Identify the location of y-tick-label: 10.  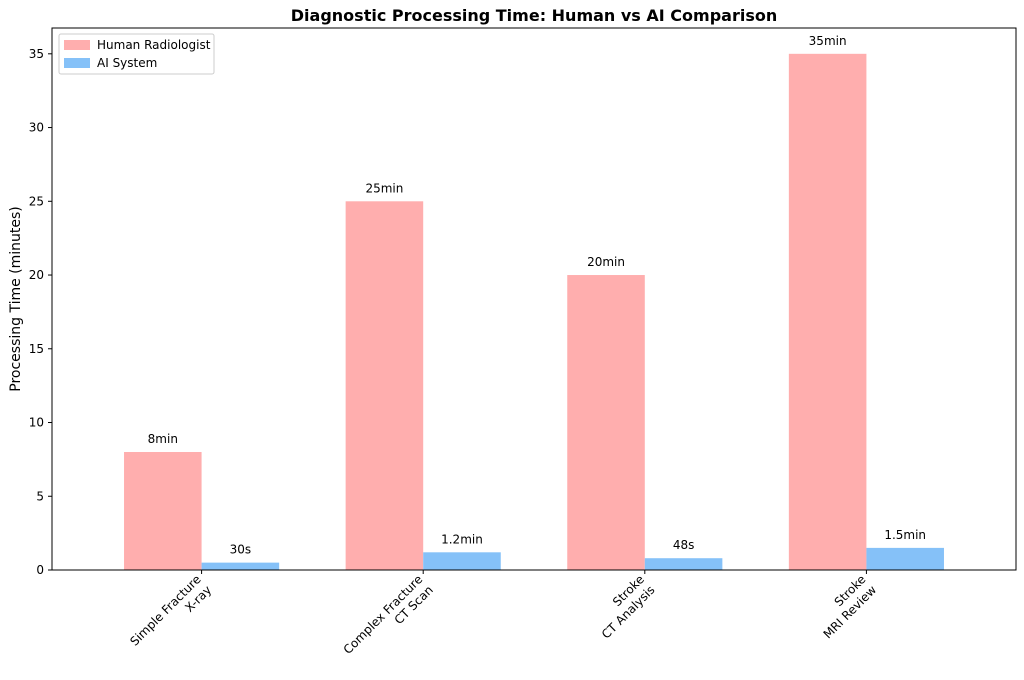
(36, 423).